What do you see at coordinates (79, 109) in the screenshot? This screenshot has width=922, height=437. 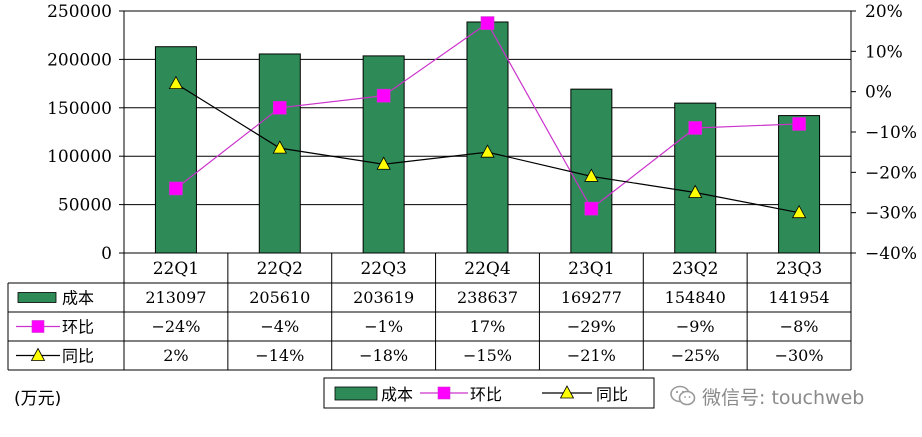 I see `y-left-tick-label: 150000` at bounding box center [79, 109].